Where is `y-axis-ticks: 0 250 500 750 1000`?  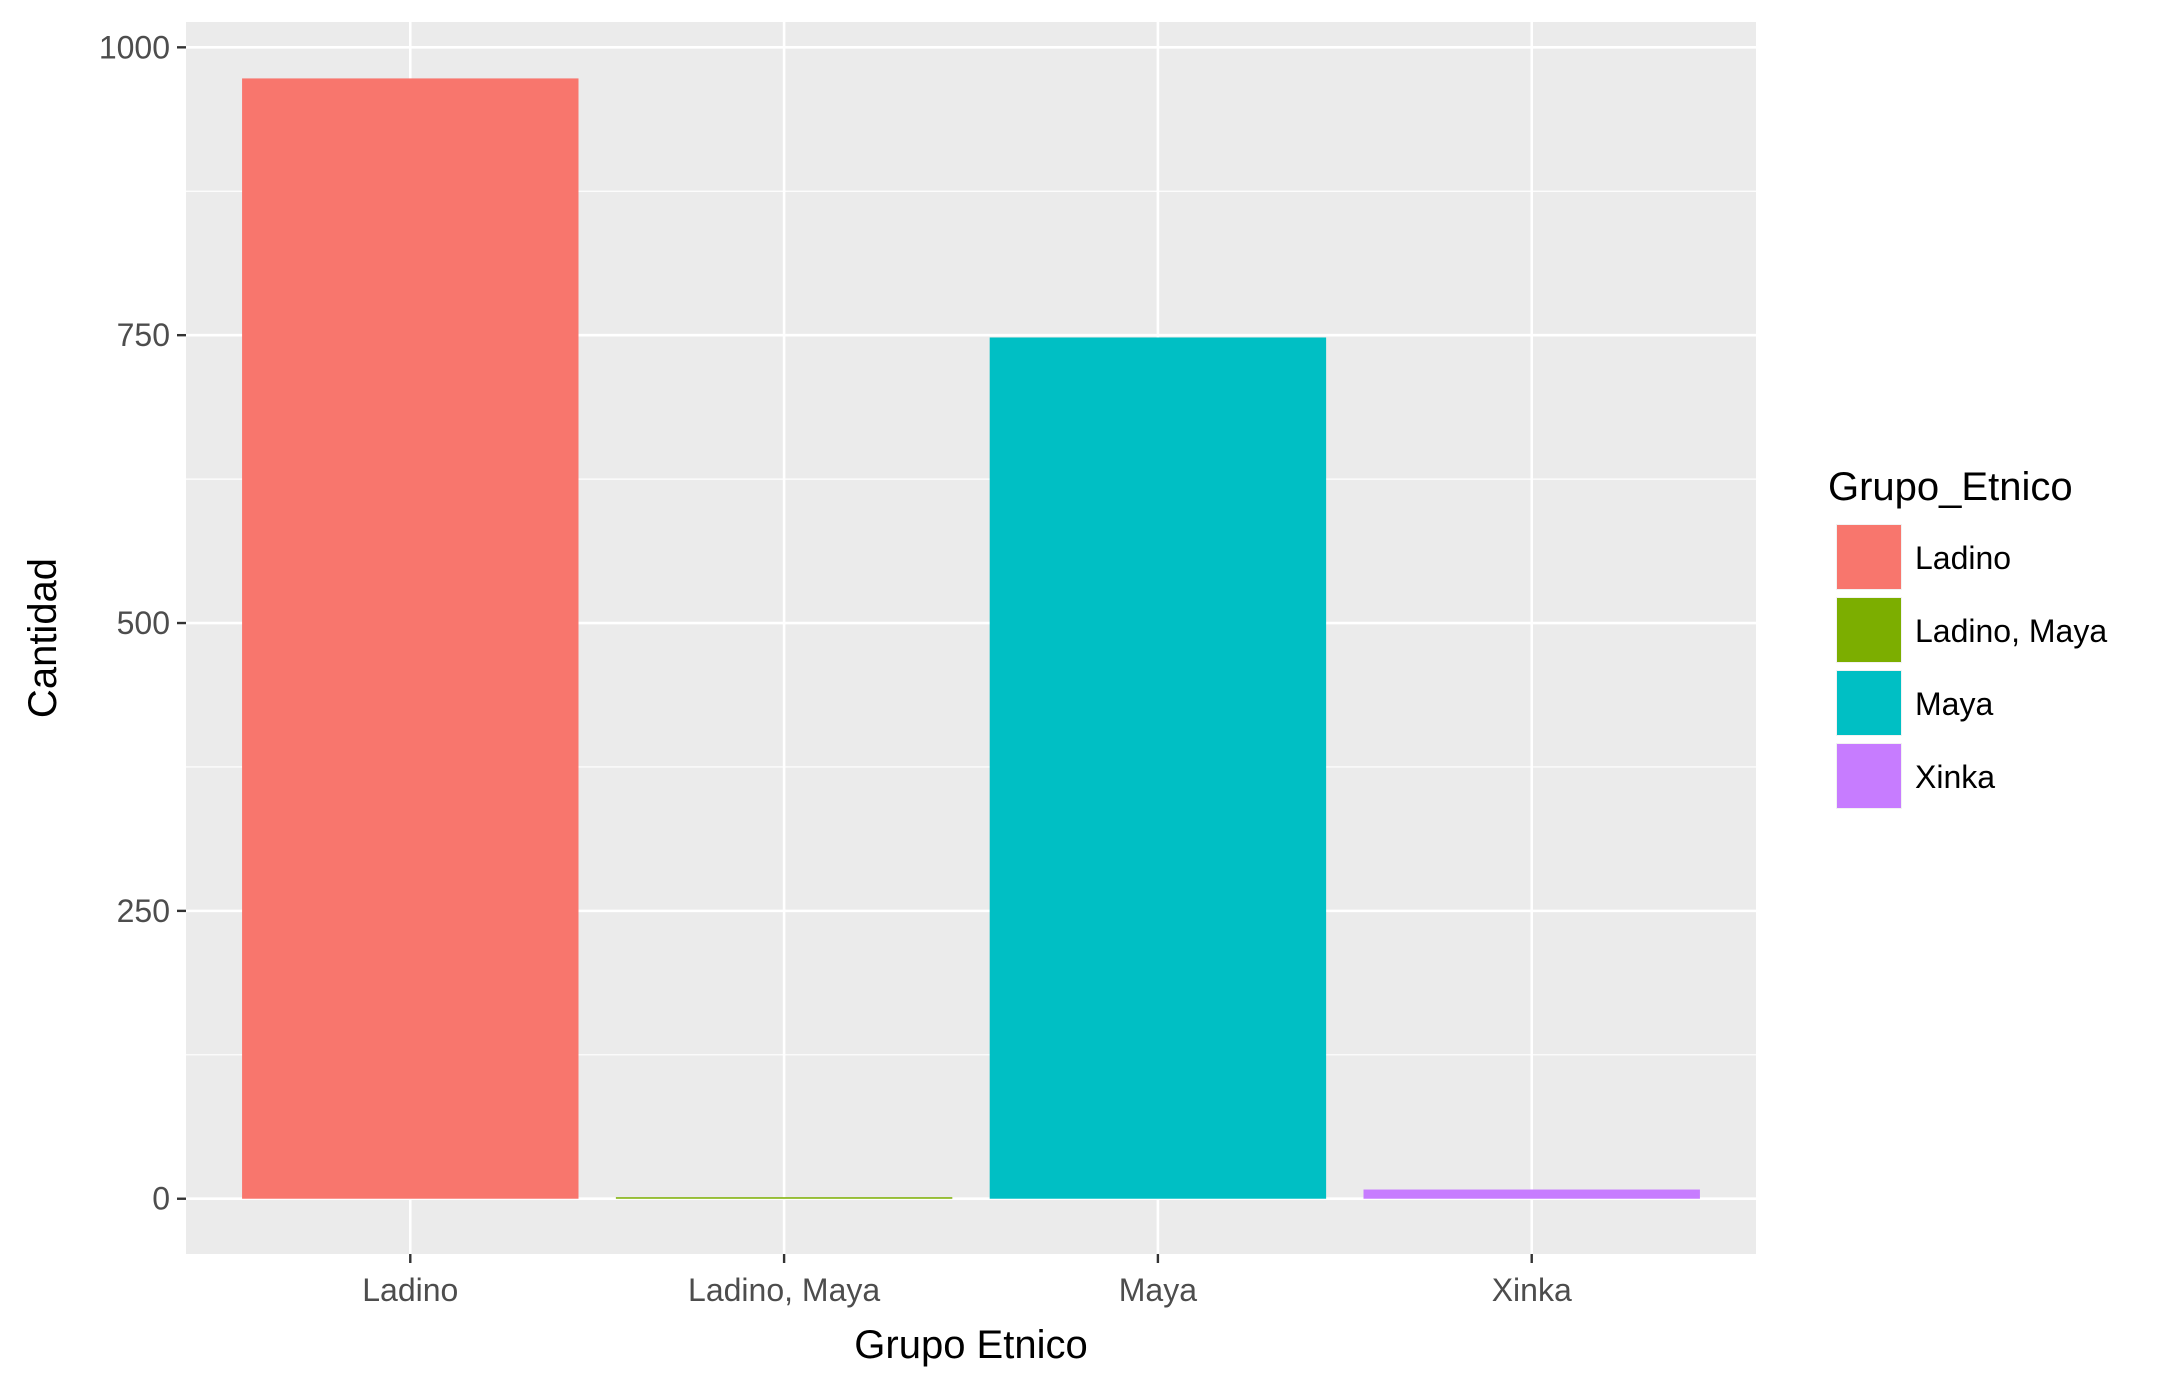
y-axis-ticks: 0 250 500 750 1000 is located at coordinates (142, 623).